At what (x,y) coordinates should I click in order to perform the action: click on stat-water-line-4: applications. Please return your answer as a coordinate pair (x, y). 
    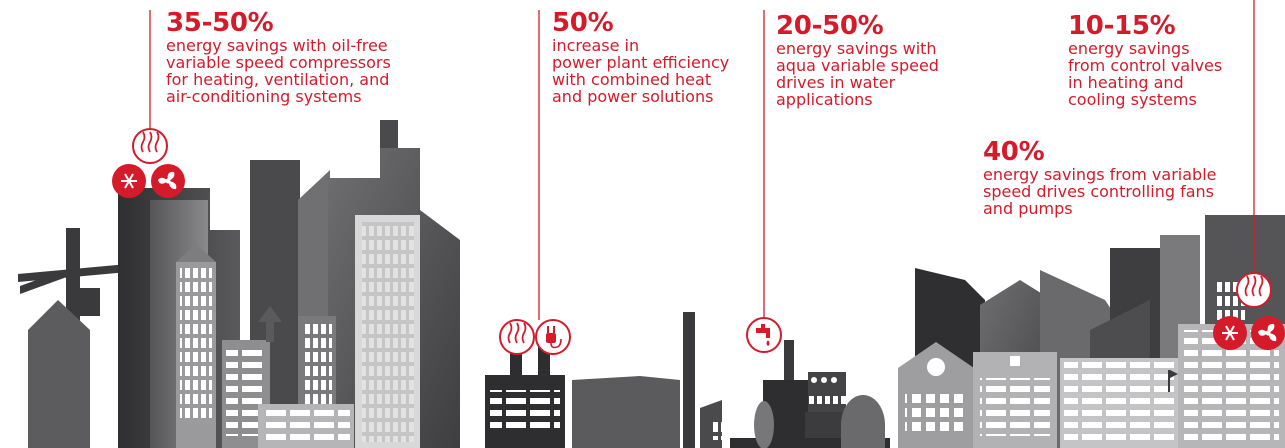
    Looking at the image, I should click on (824, 99).